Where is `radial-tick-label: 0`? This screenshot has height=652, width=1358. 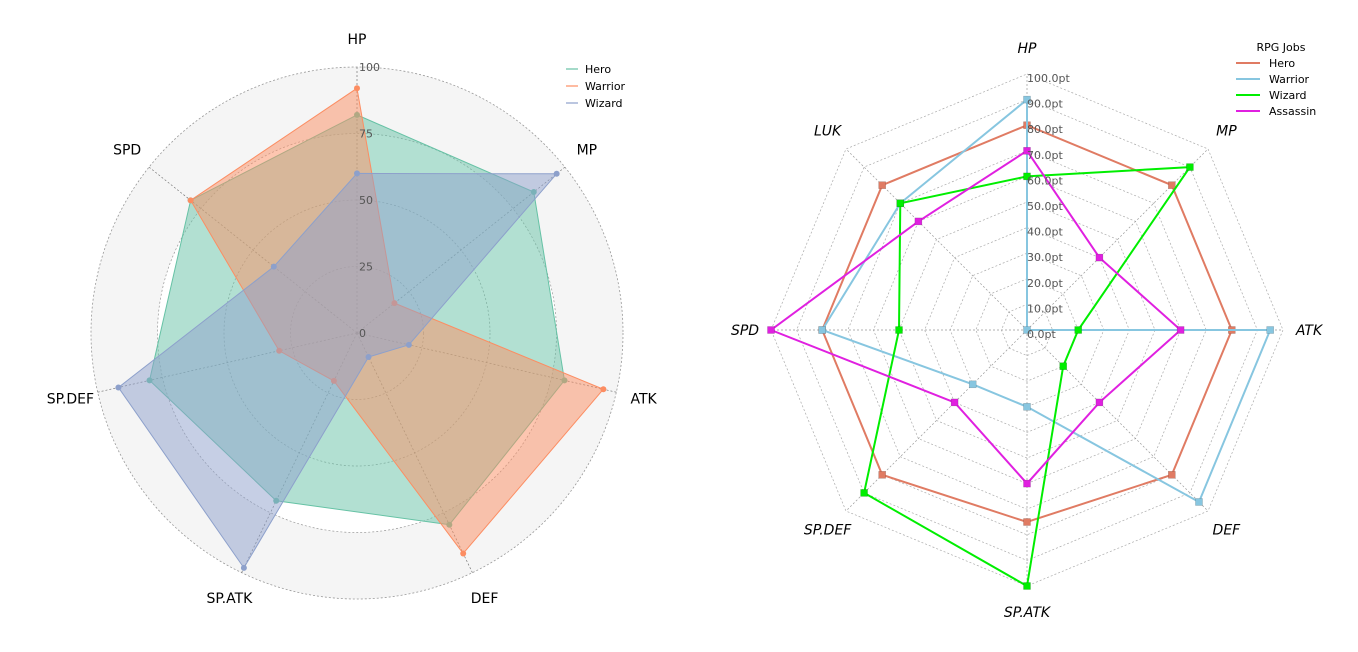
radial-tick-label: 0 is located at coordinates (362, 333).